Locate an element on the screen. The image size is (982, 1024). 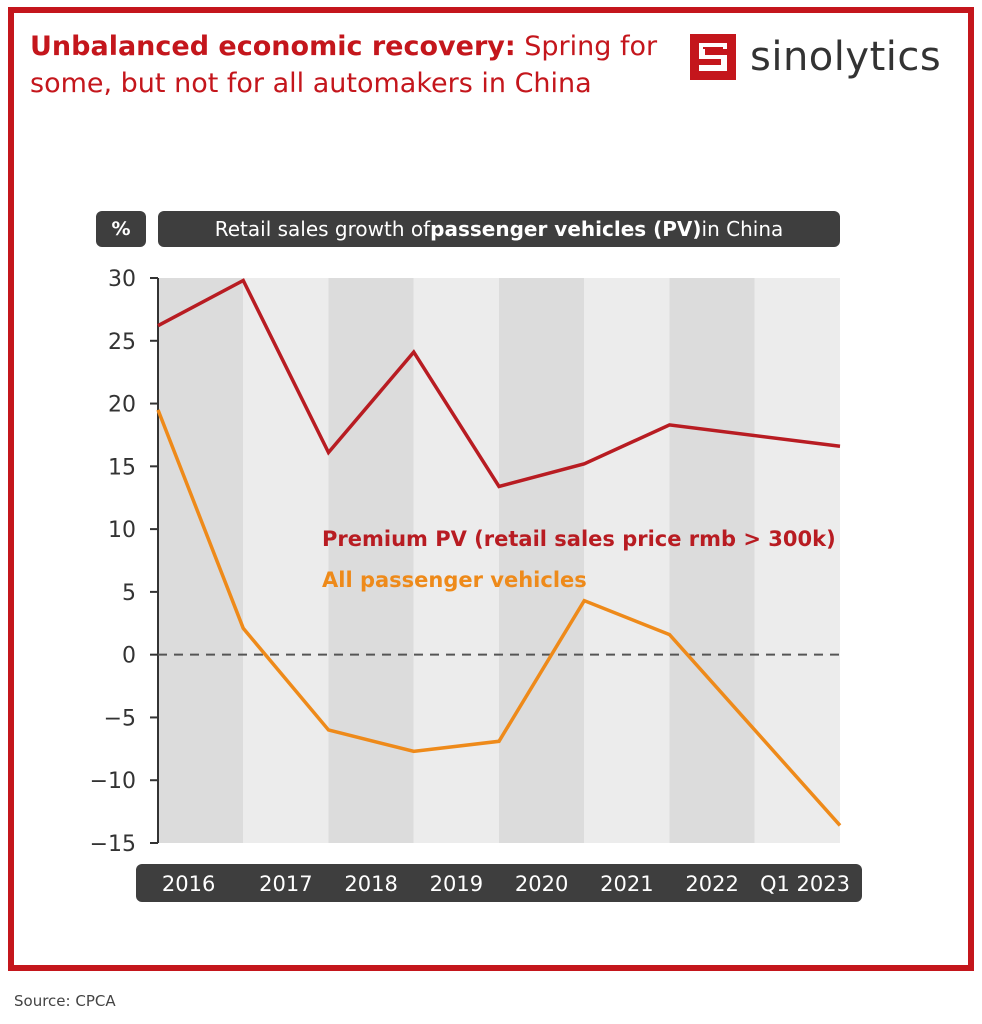
brand-logo: sinolytics is located at coordinates (815, 57).